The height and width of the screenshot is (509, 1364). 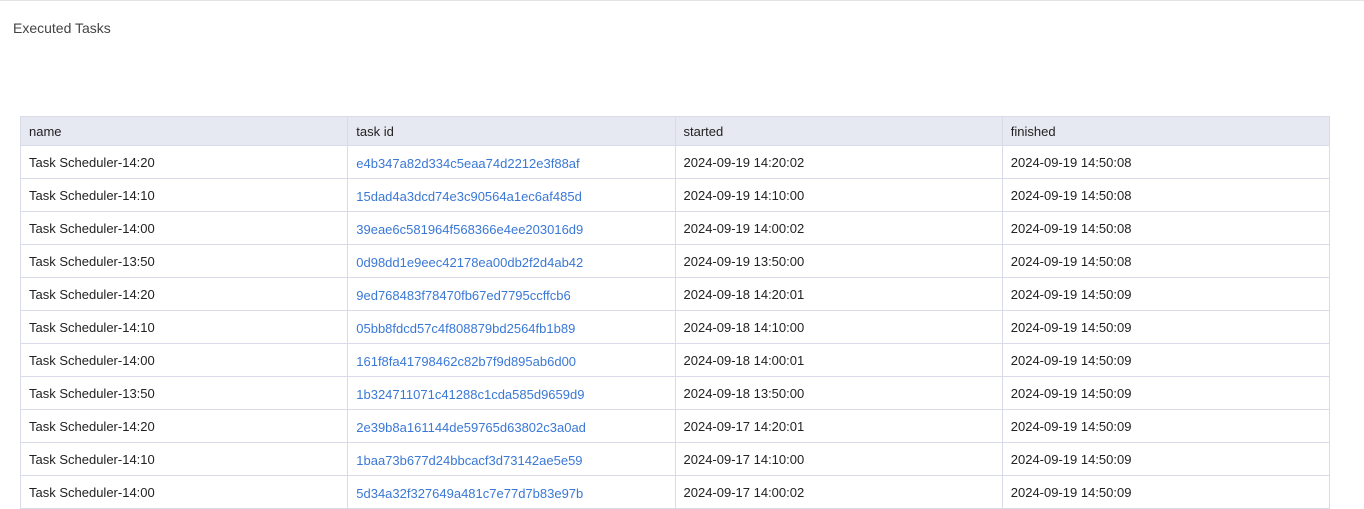 What do you see at coordinates (511, 459) in the screenshot?
I see `task-id-link: 1baa73b677d24bbcacf3d73142ae5e59` at bounding box center [511, 459].